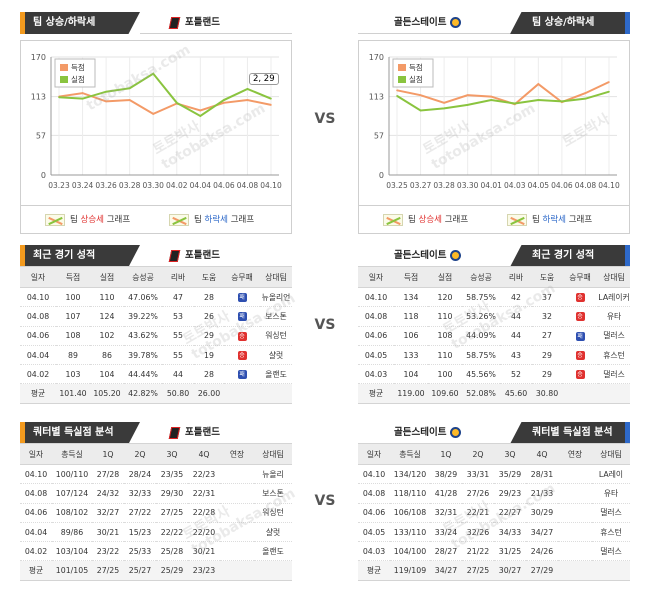 Image resolution: width=650 pixels, height=590 pixels. I want to click on table-cell: 50.80, so click(178, 394).